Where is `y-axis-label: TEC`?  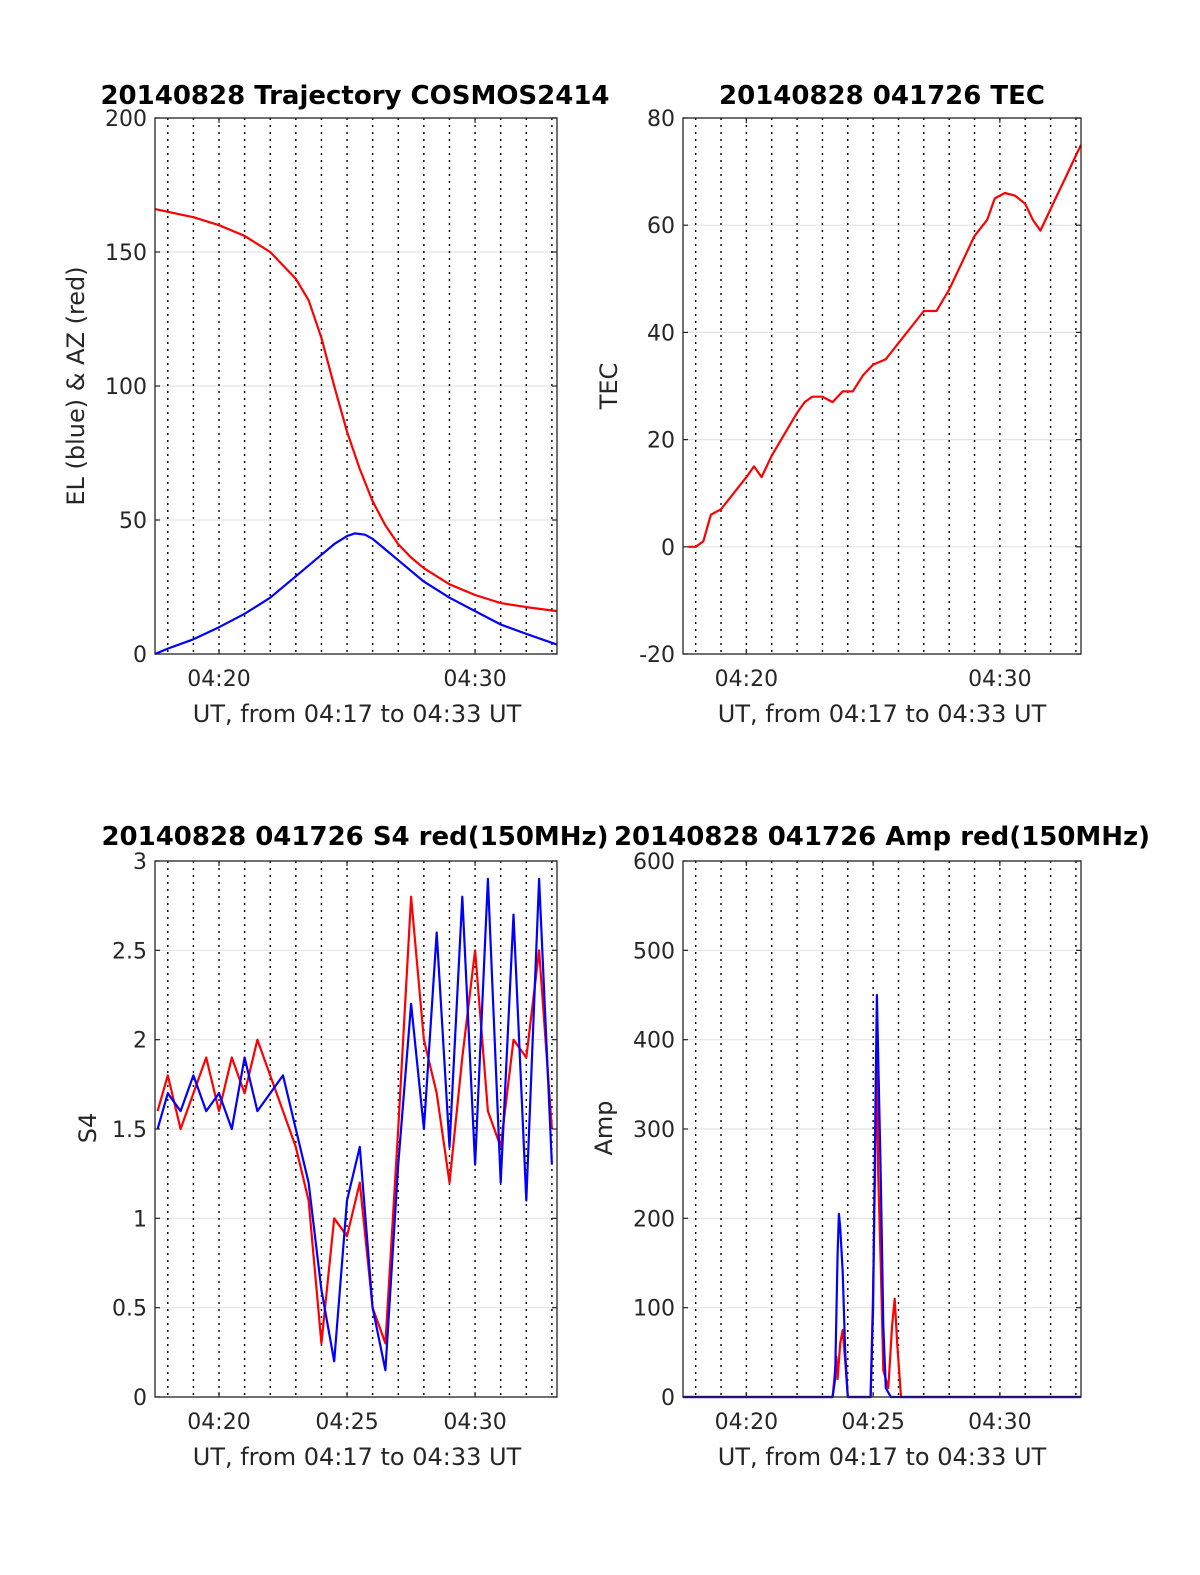
y-axis-label: TEC is located at coordinates (609, 387).